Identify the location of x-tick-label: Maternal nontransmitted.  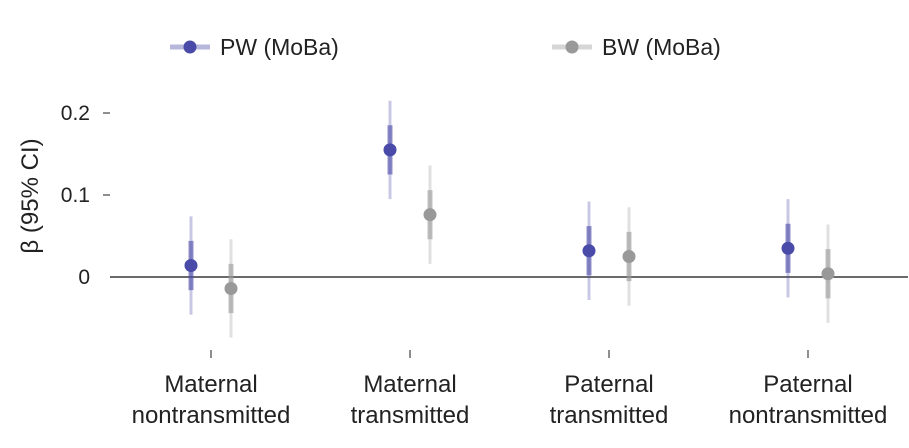
(211, 400).